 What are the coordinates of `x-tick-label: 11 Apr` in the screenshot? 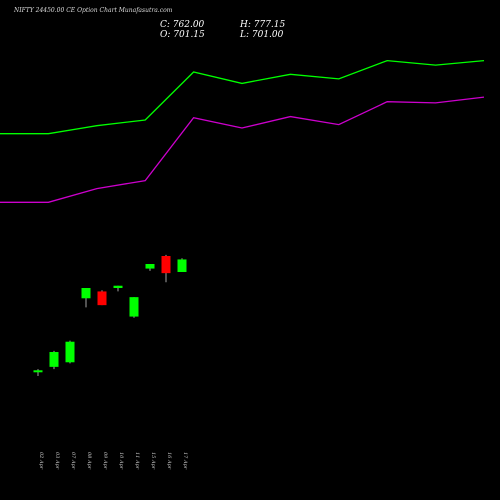 It's located at (137, 461).